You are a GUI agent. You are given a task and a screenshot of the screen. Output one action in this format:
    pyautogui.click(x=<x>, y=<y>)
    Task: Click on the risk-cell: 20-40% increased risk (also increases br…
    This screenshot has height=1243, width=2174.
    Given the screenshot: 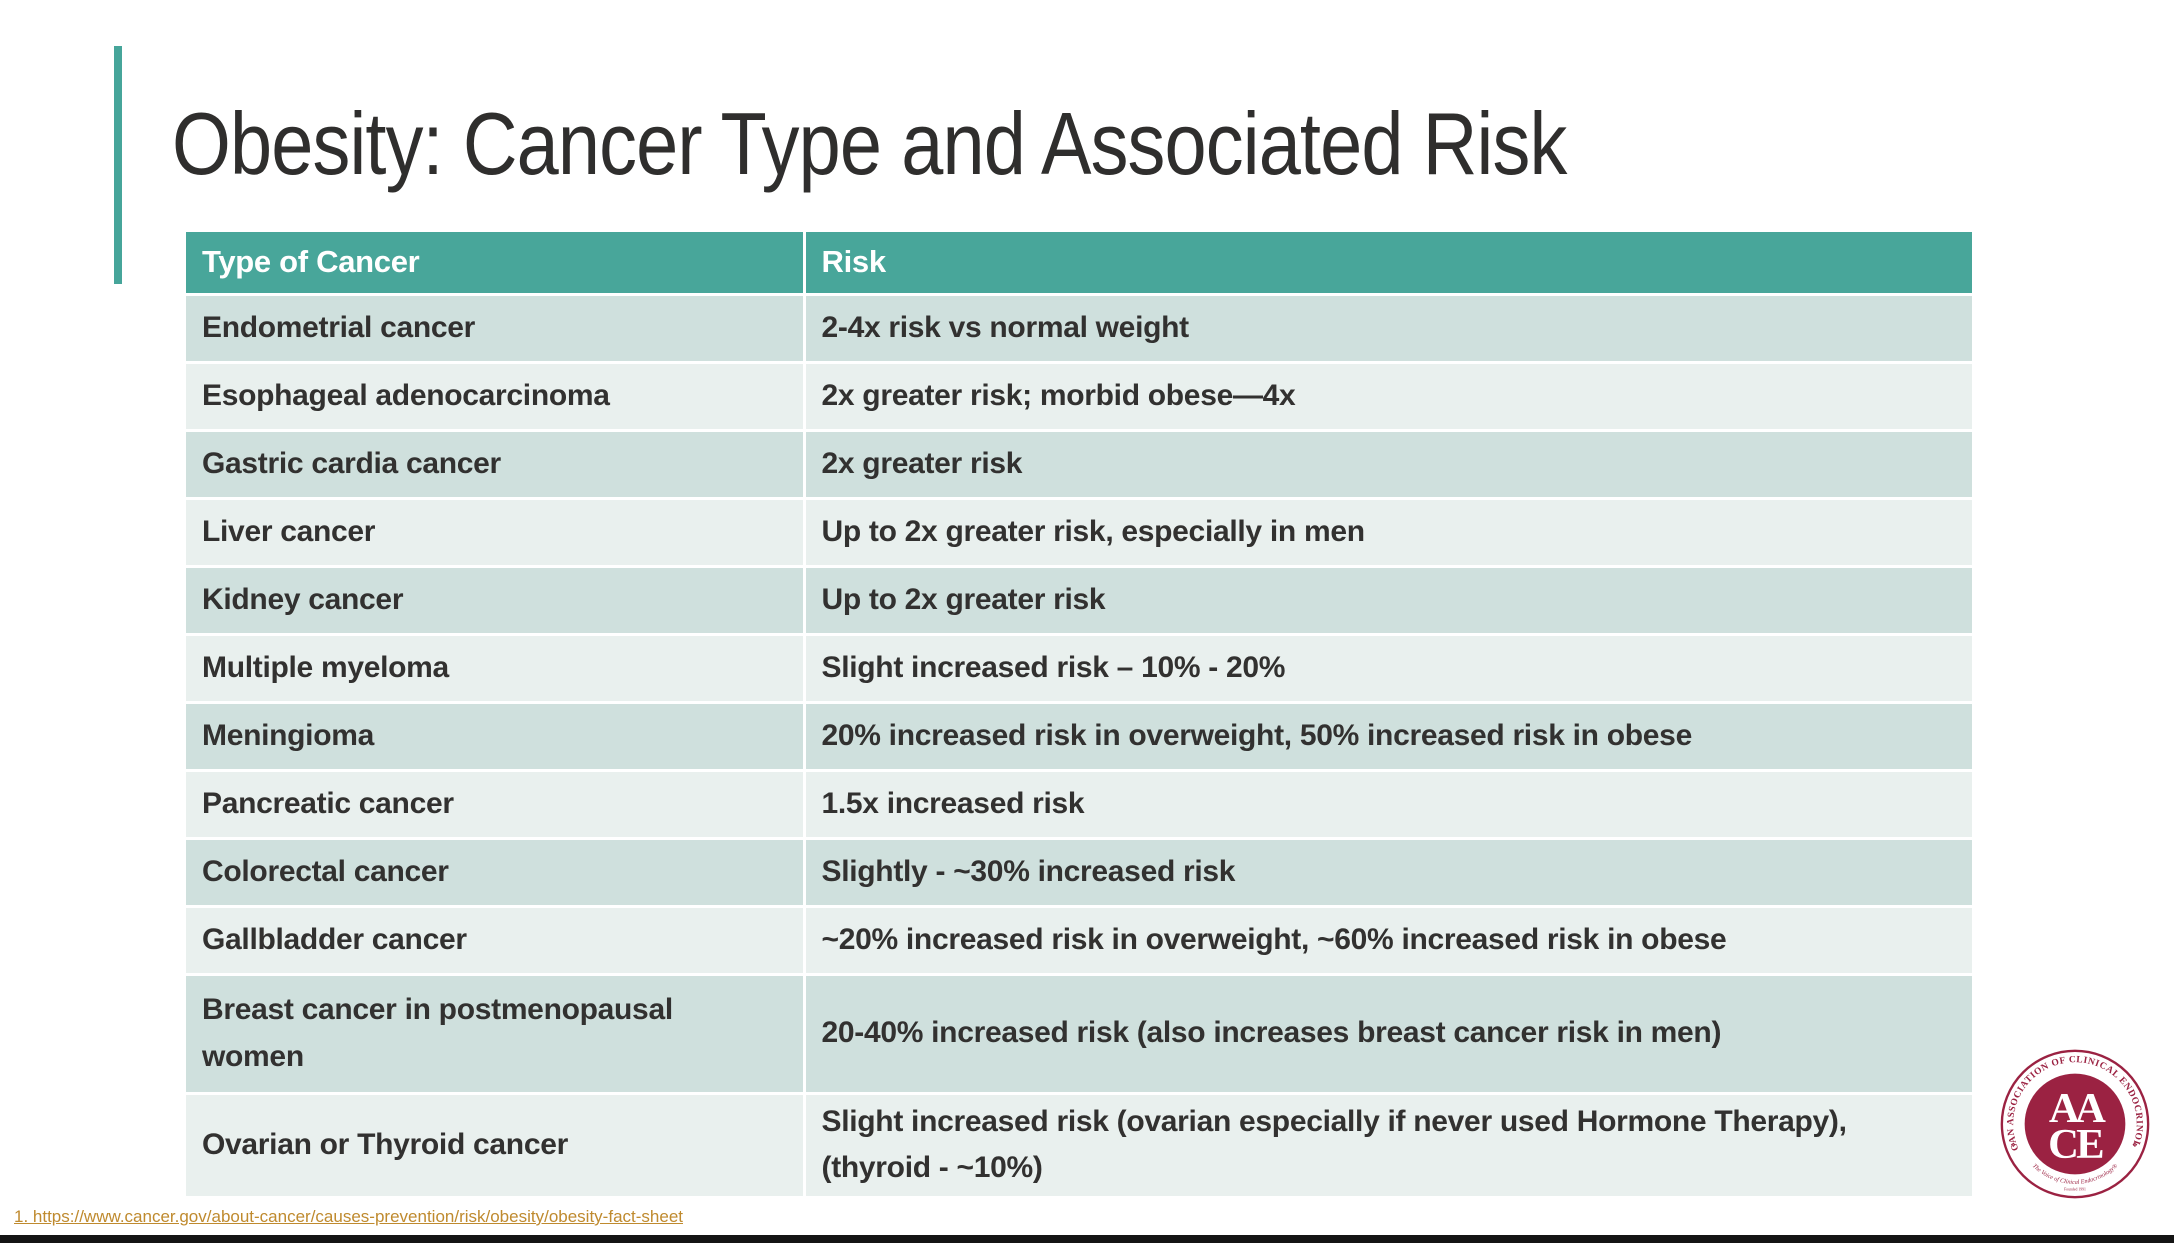 What is the action you would take?
    pyautogui.click(x=1388, y=1034)
    